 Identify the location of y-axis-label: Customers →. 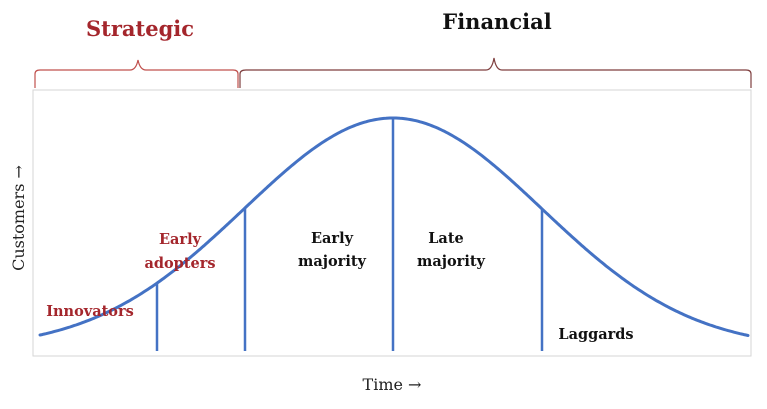
(18, 218).